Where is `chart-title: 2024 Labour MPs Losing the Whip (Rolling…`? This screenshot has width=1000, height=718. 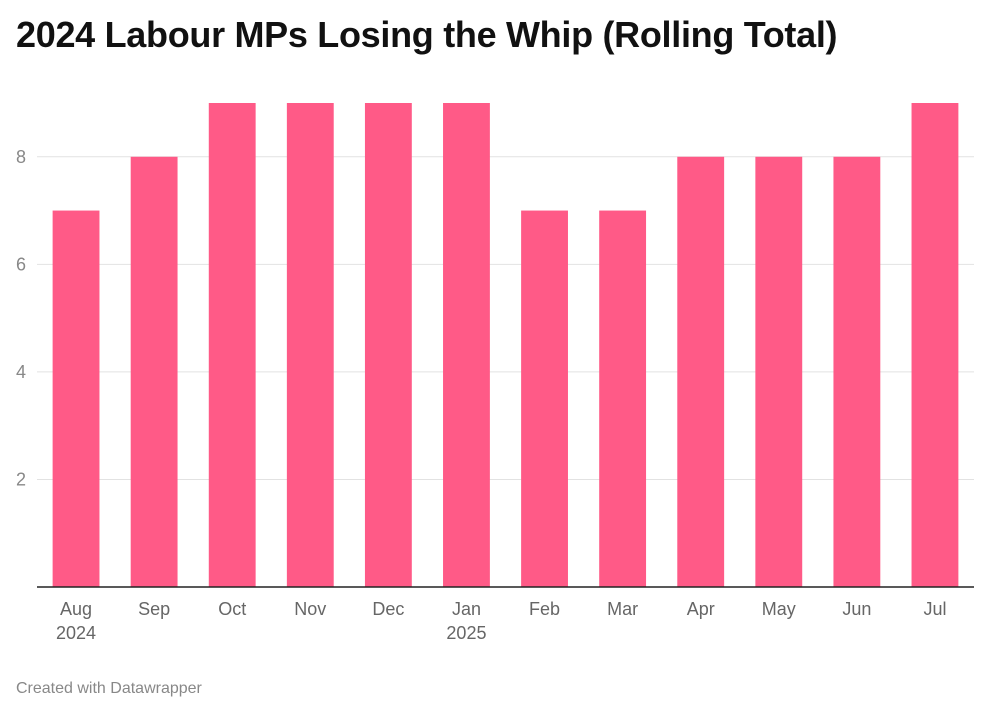
chart-title: 2024 Labour MPs Losing the Whip (Rolling… is located at coordinates (427, 34).